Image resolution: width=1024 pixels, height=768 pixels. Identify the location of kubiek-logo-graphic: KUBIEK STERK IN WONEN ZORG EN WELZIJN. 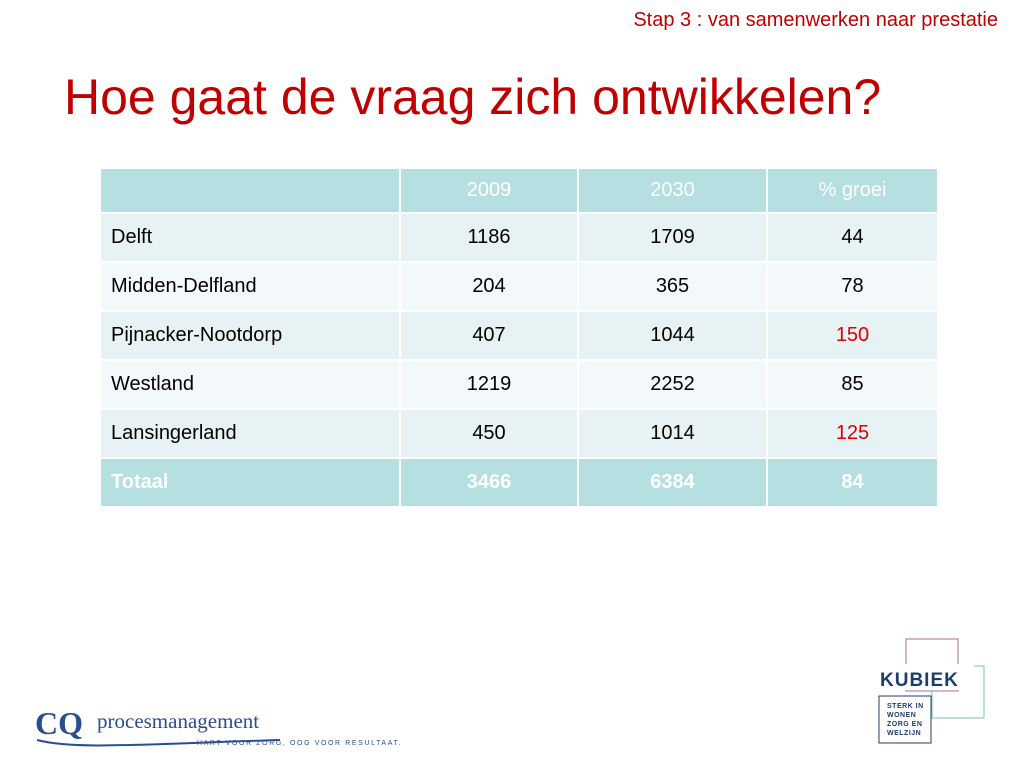
(931, 691).